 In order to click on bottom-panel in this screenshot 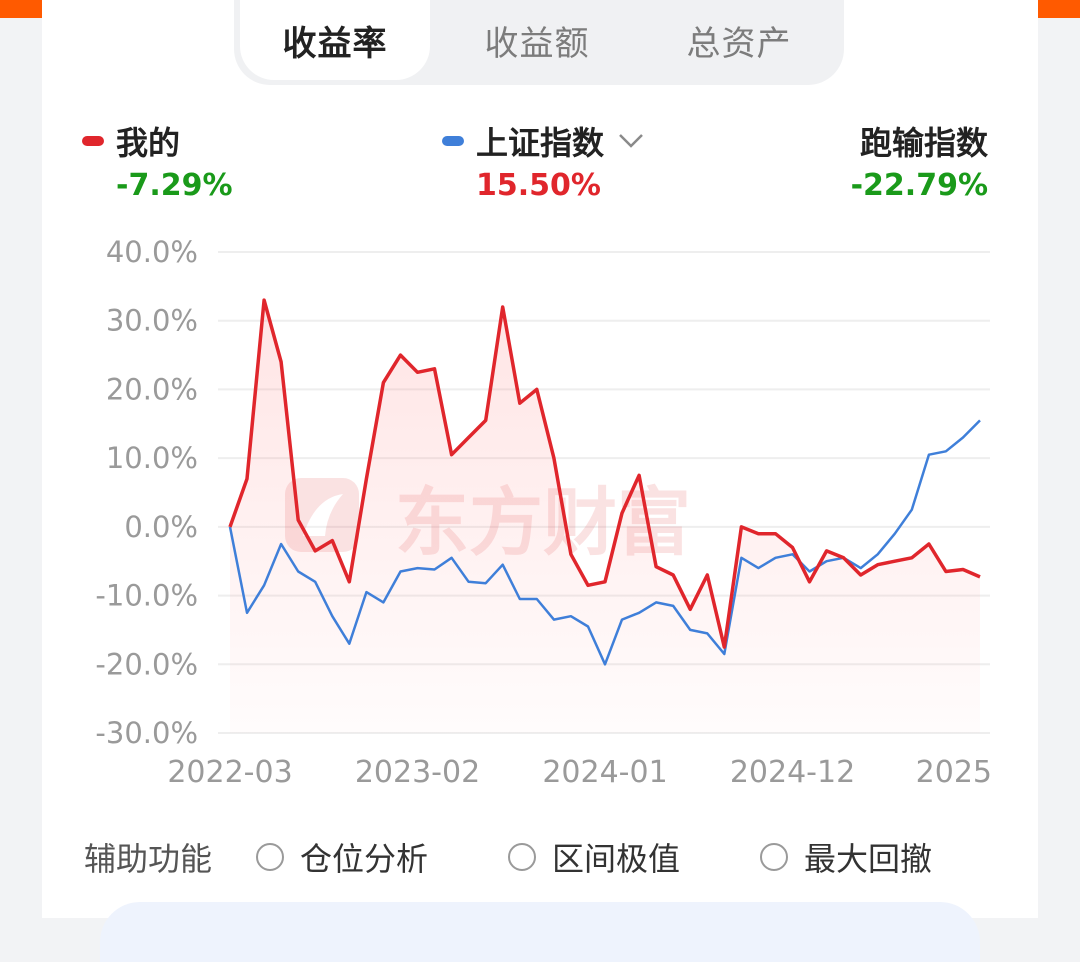, I will do `click(540, 932)`.